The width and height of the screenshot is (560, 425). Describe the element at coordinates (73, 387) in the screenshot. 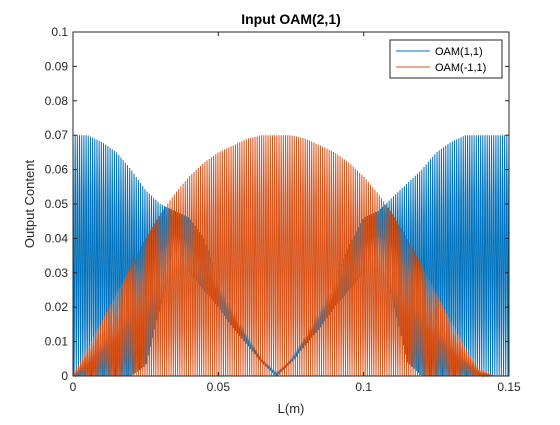

I see `x-tick-label: 0` at that location.